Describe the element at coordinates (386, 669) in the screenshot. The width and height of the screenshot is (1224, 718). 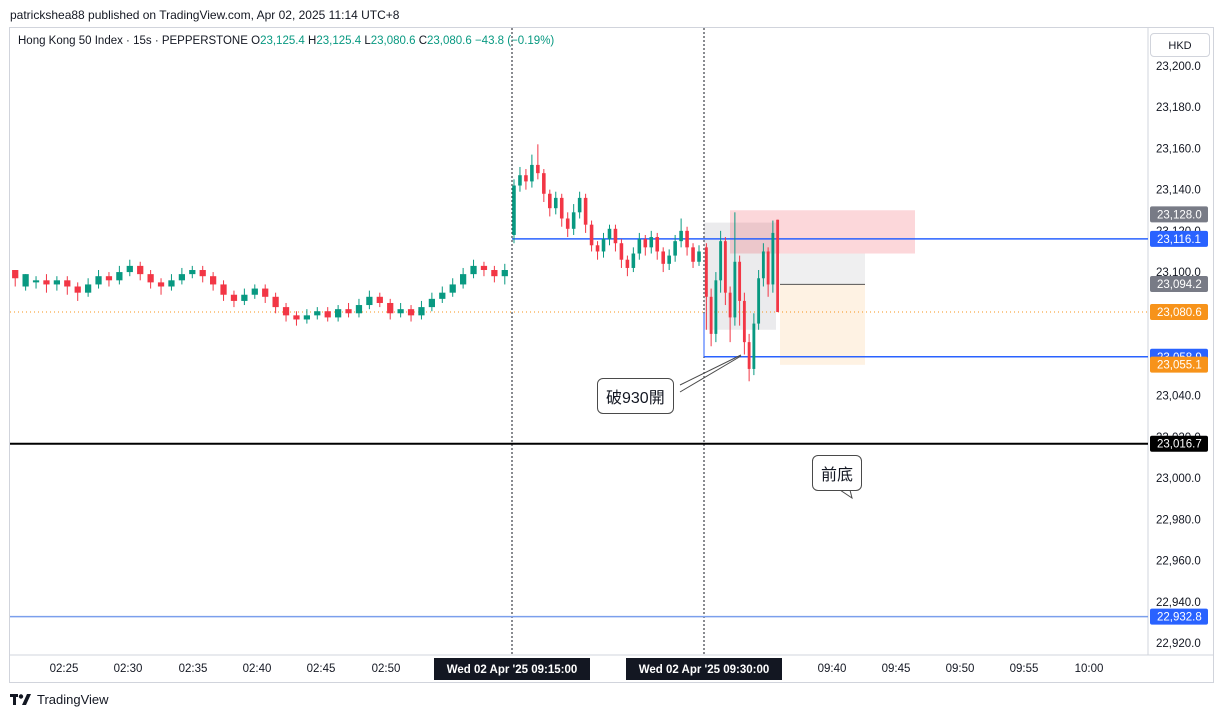
I see `x-tick-label: 02:50` at that location.